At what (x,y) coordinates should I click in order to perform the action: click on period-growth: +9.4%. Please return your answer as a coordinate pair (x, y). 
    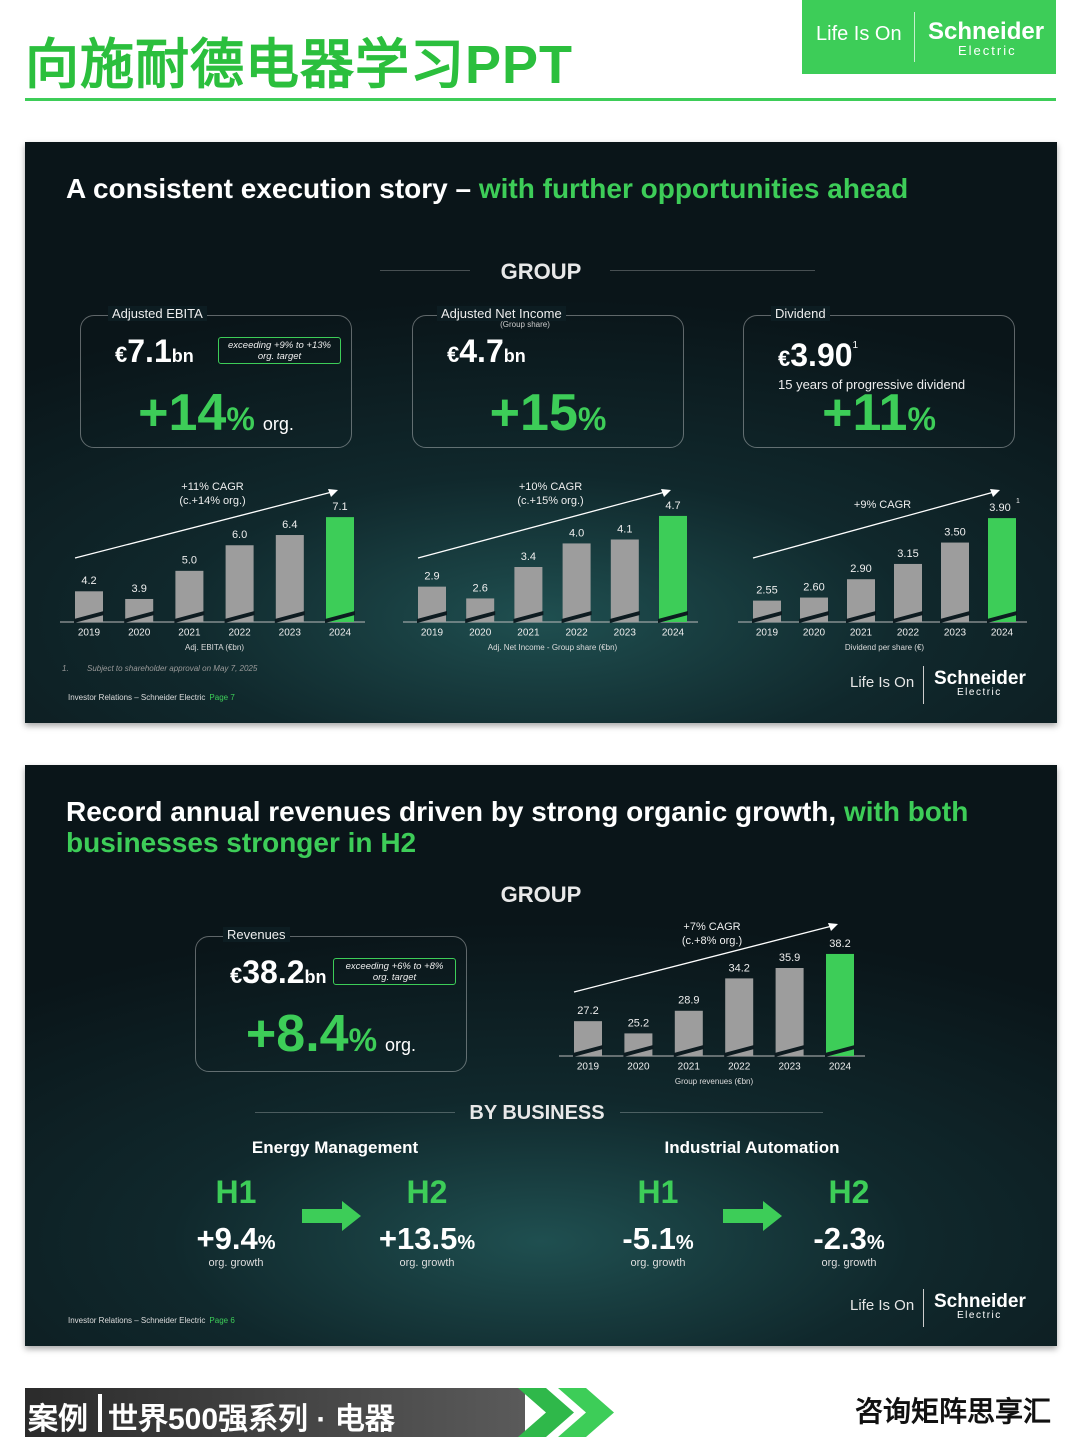
    Looking at the image, I should click on (236, 1239).